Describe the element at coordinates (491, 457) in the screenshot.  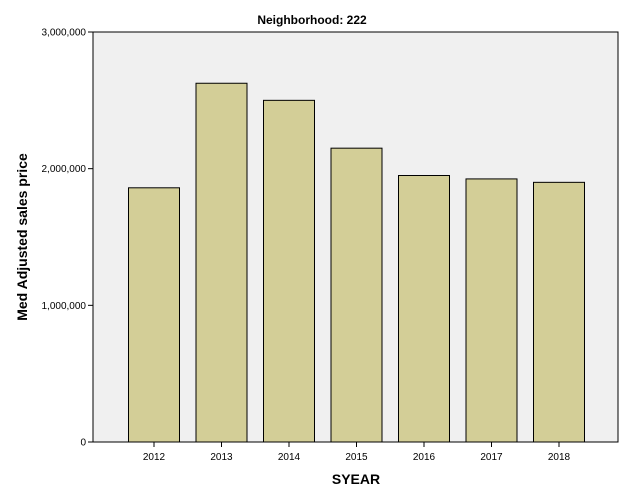
I see `x-tick-label: 2017` at that location.